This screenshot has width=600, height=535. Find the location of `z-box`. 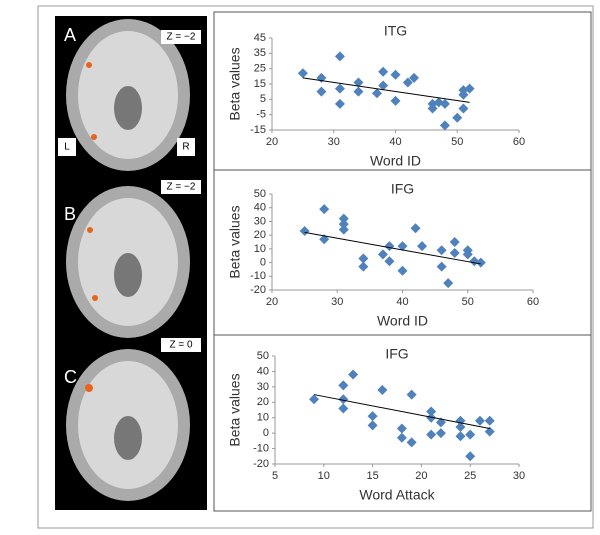

z-box is located at coordinates (181, 37).